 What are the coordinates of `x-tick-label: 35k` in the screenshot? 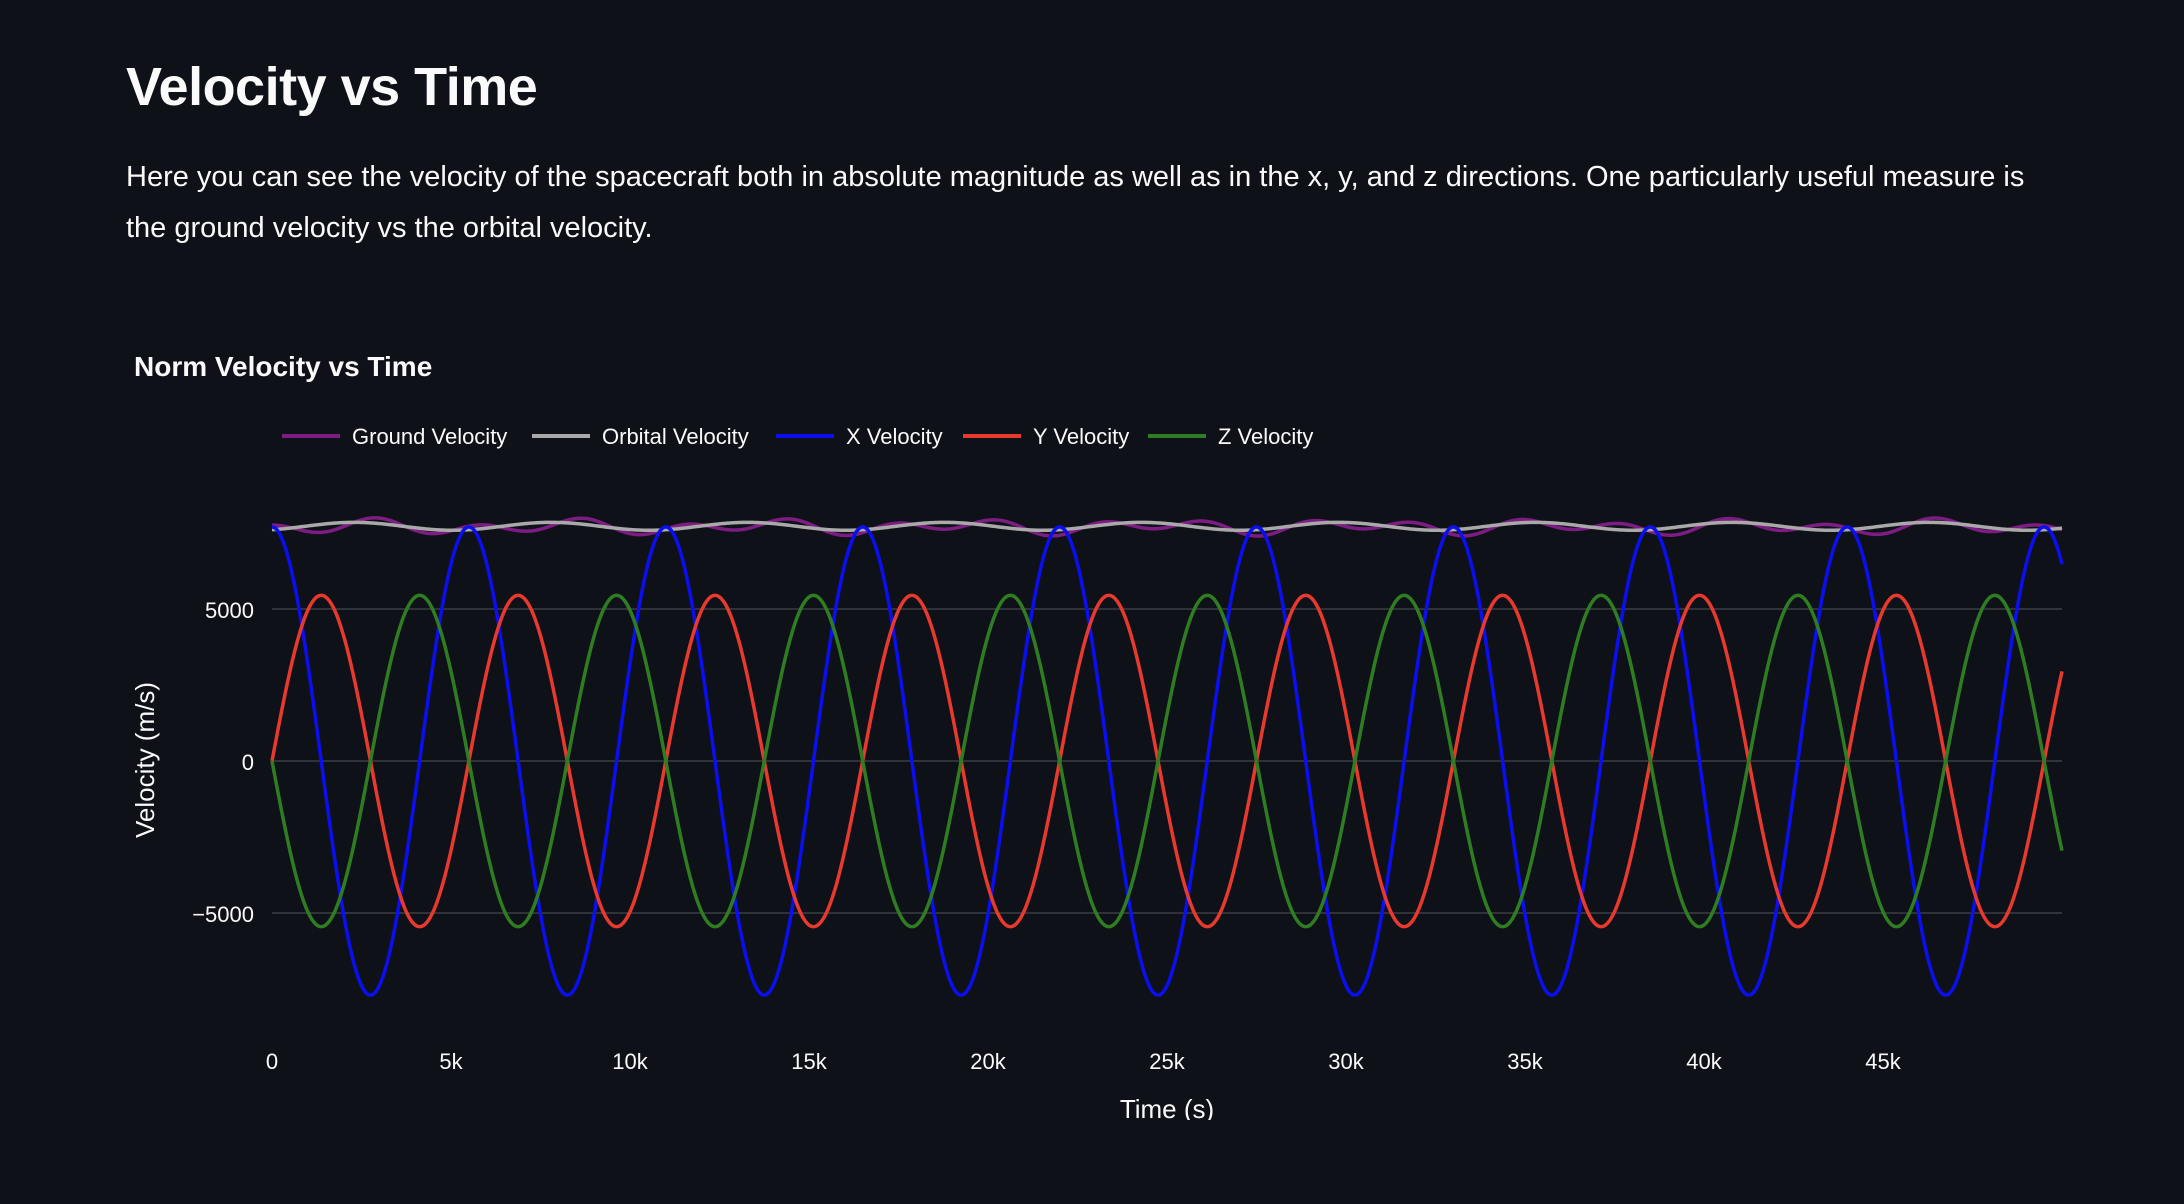 It's located at (1525, 1061).